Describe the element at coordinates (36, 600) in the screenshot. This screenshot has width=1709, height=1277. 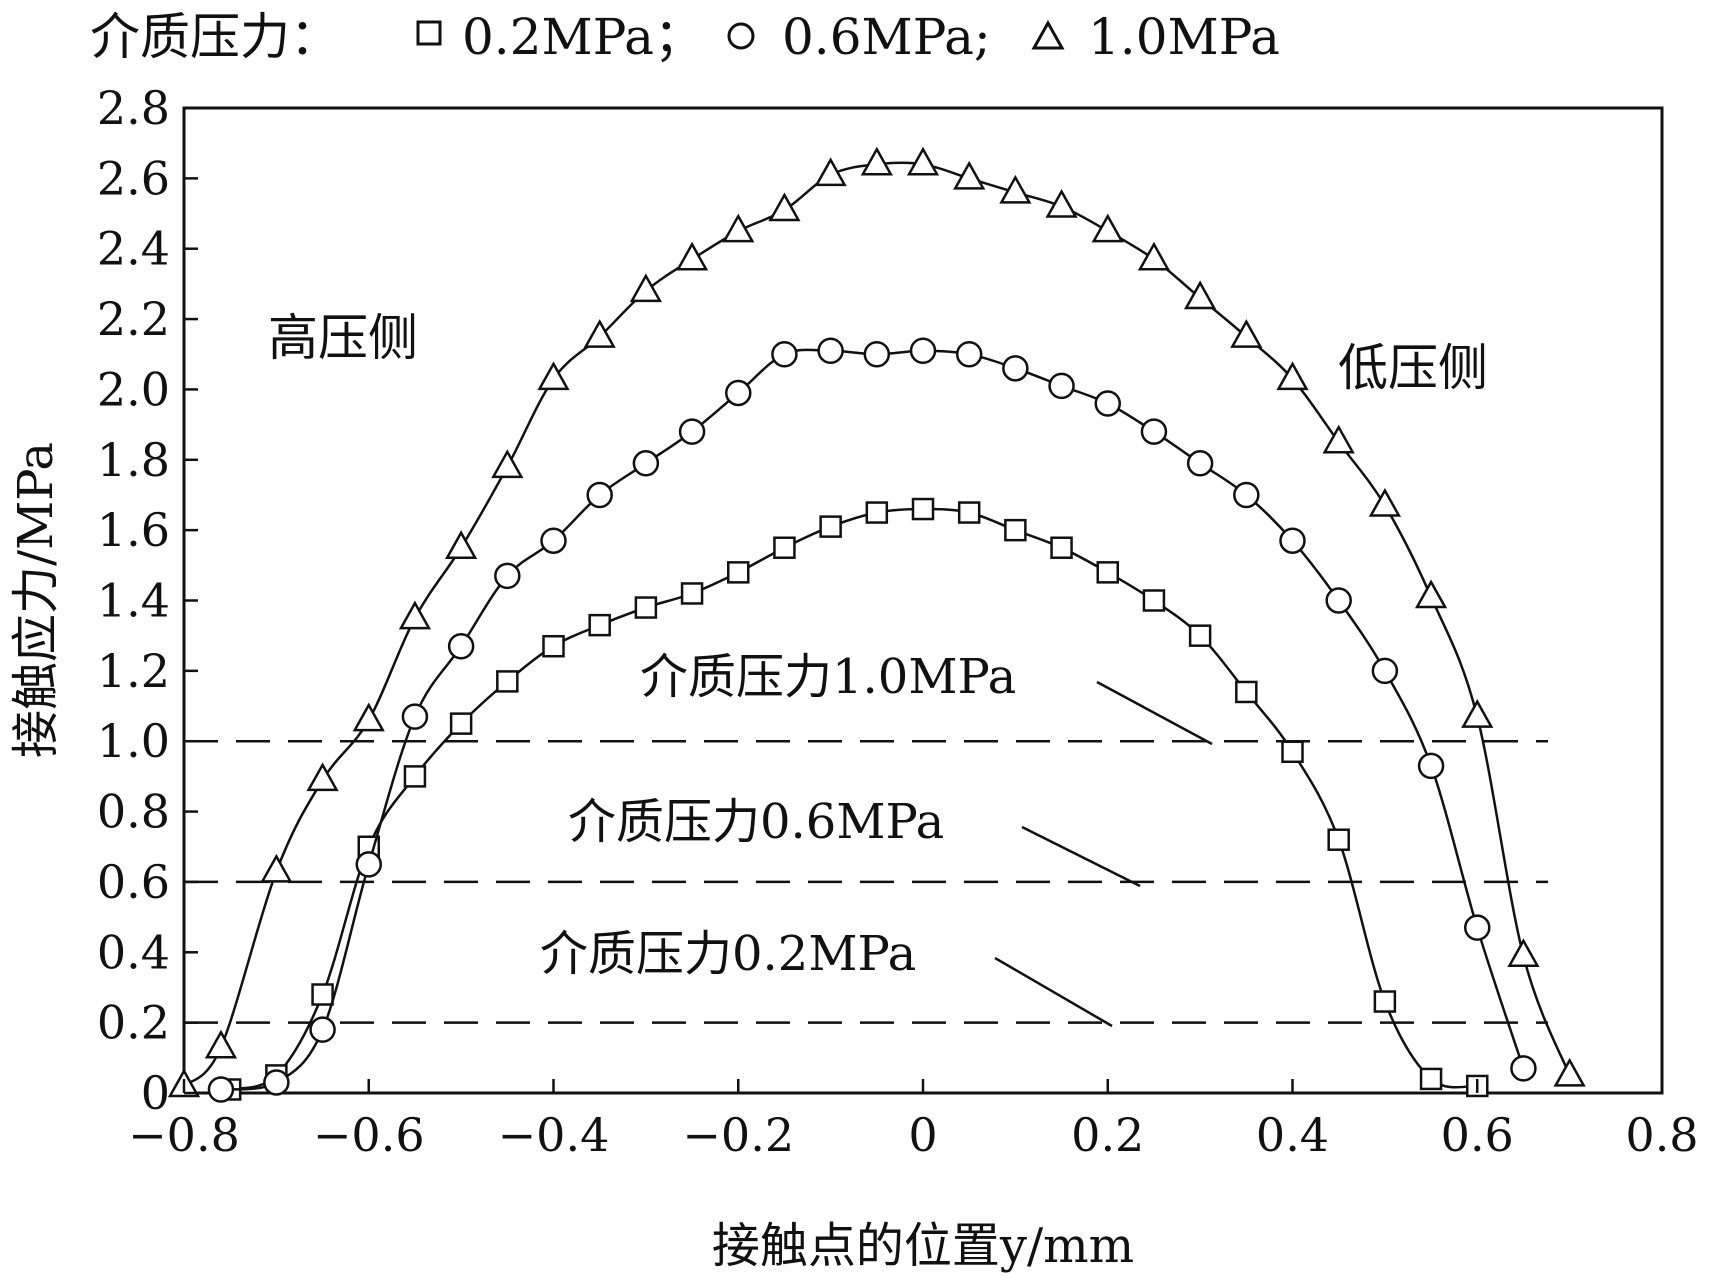
I see `y-axis-title: 接触应力/MPa` at that location.